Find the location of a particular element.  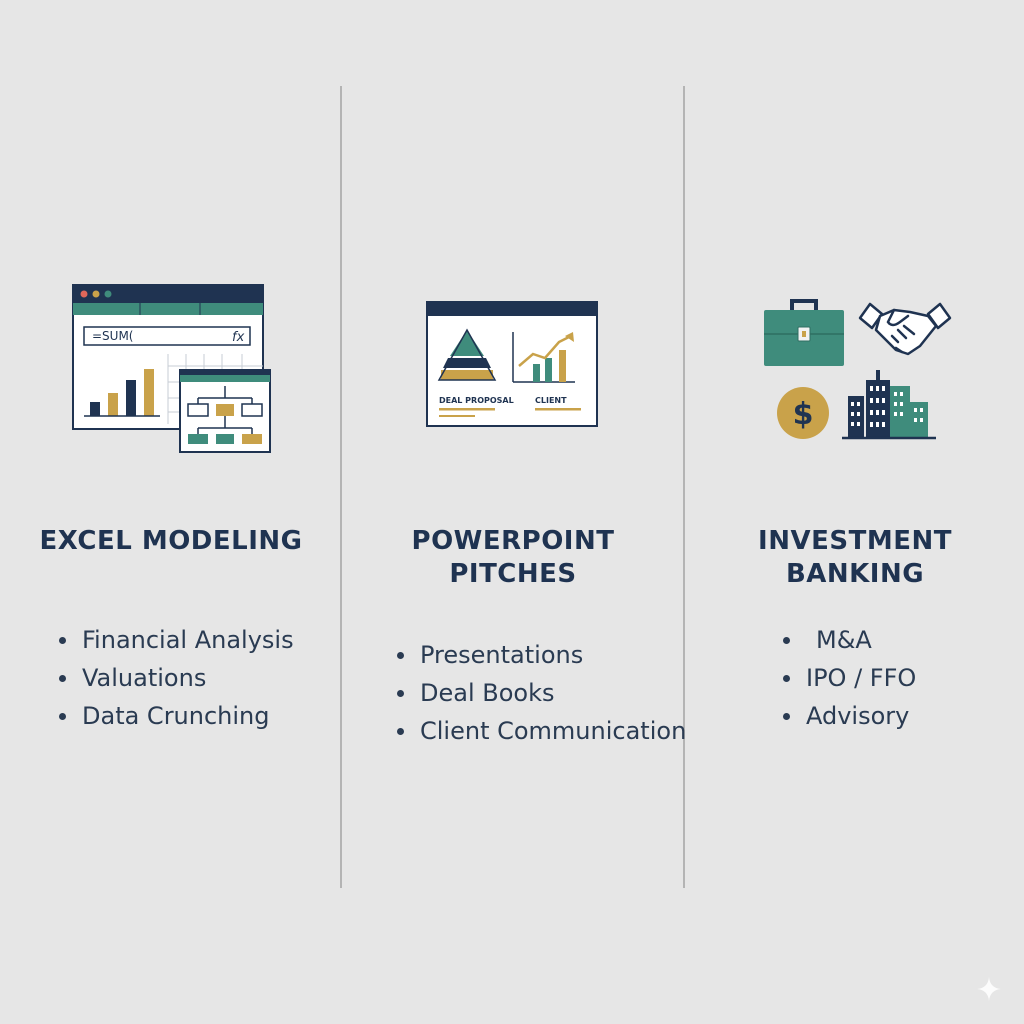

list-item: Data Crunching is located at coordinates (176, 716).